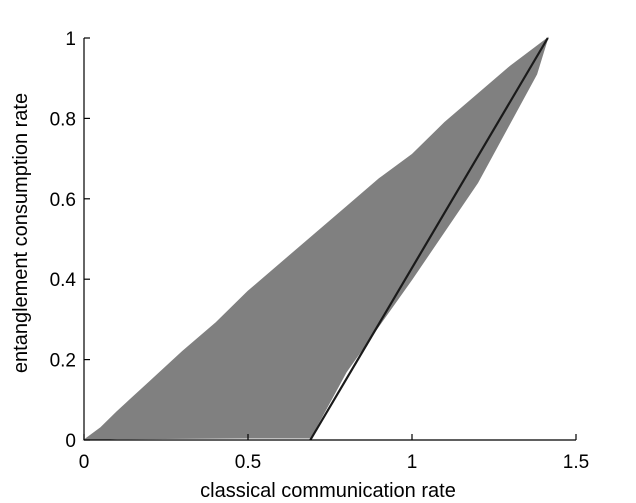  What do you see at coordinates (21, 233) in the screenshot?
I see `y-axis-label: entanglement consumption rate` at bounding box center [21, 233].